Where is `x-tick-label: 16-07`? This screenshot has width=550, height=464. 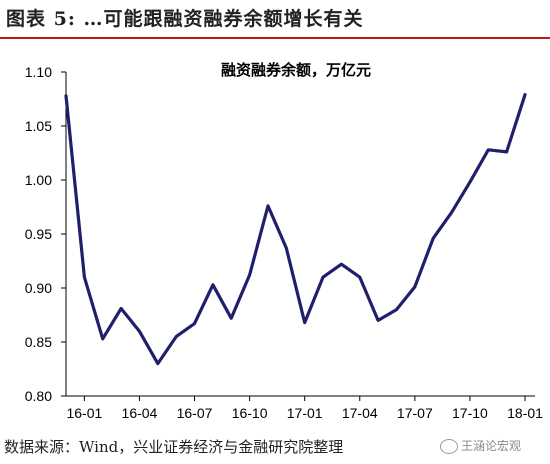 x-tick-label: 16-07 is located at coordinates (195, 413).